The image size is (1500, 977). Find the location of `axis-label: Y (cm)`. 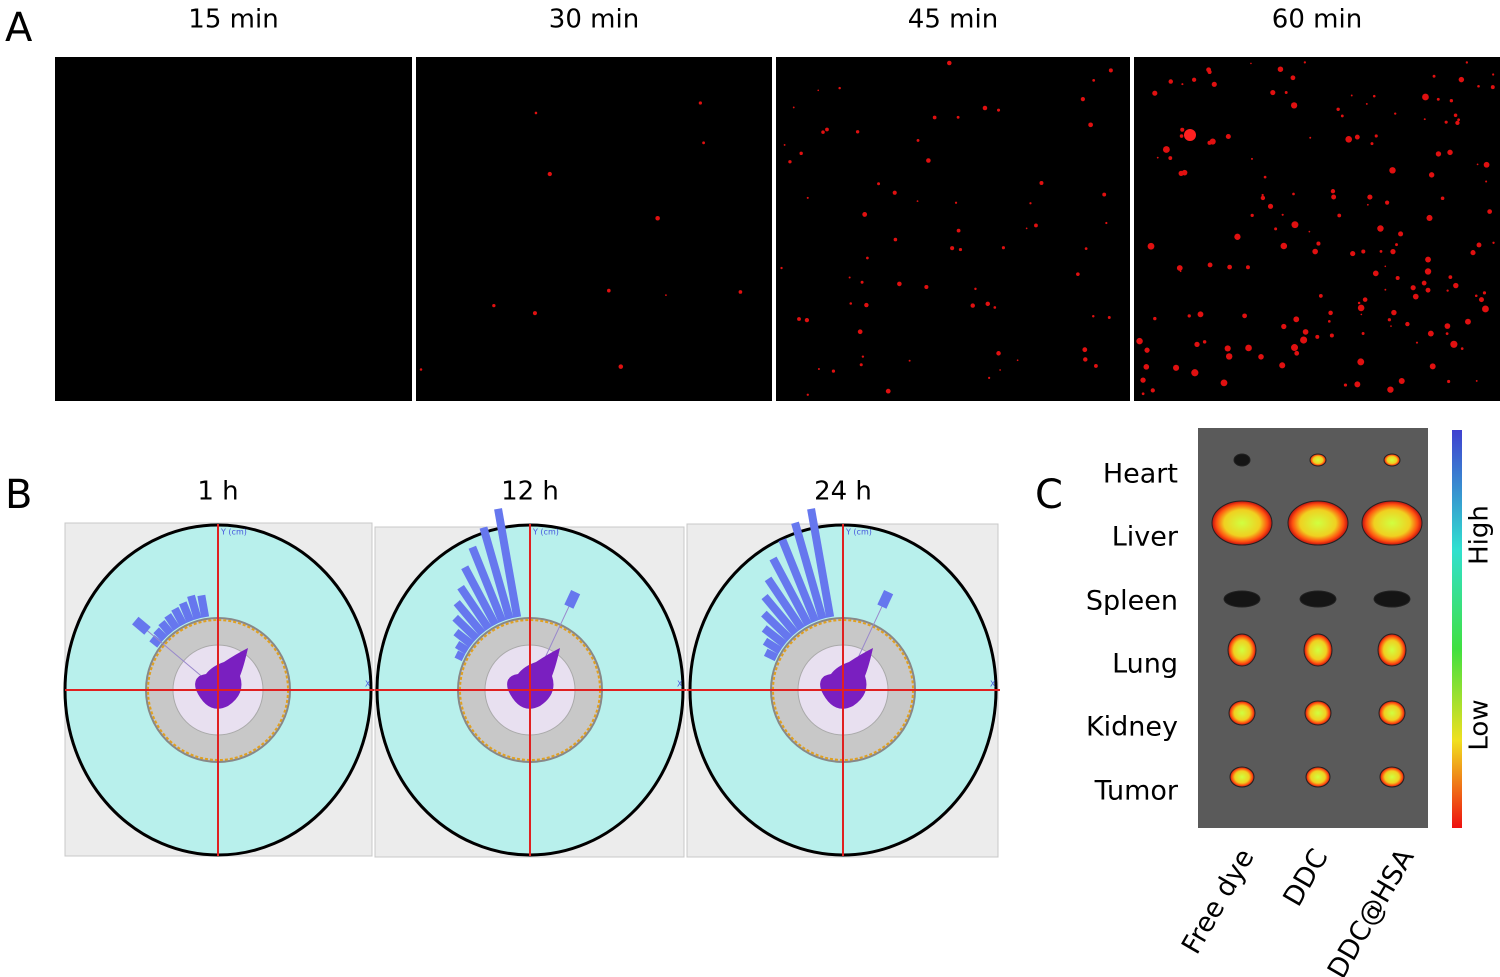

axis-label: Y (cm) is located at coordinates (545, 532).